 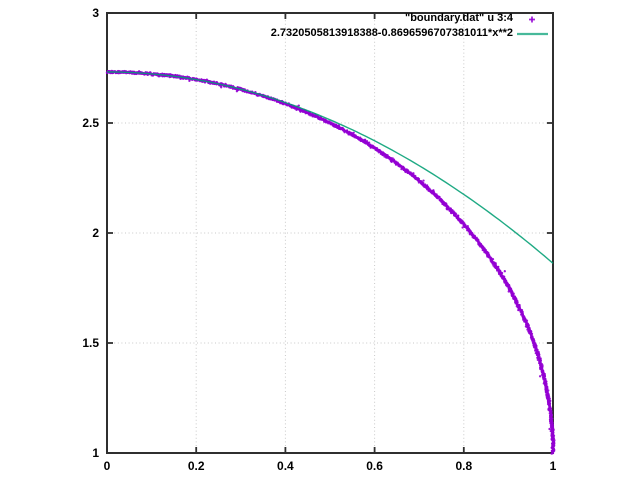 I want to click on x-tick-label: 1, so click(x=553, y=466).